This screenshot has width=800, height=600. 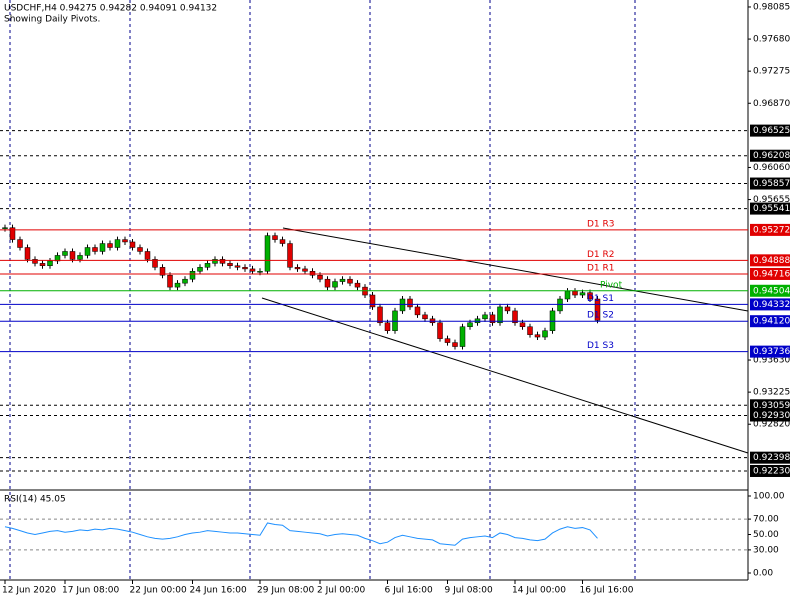 I want to click on rsi-y-tick-label: 100.00, so click(x=769, y=497).